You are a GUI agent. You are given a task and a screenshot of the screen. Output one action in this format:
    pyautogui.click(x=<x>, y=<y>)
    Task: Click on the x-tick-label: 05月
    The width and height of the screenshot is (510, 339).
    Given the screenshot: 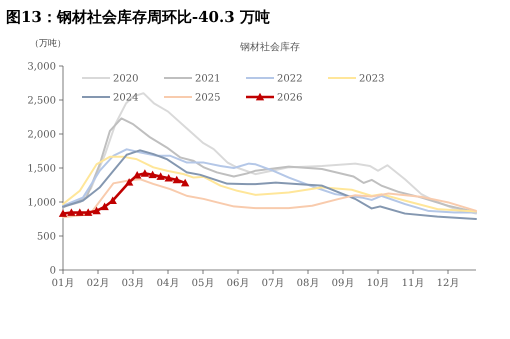 What is the action you would take?
    pyautogui.click(x=203, y=283)
    